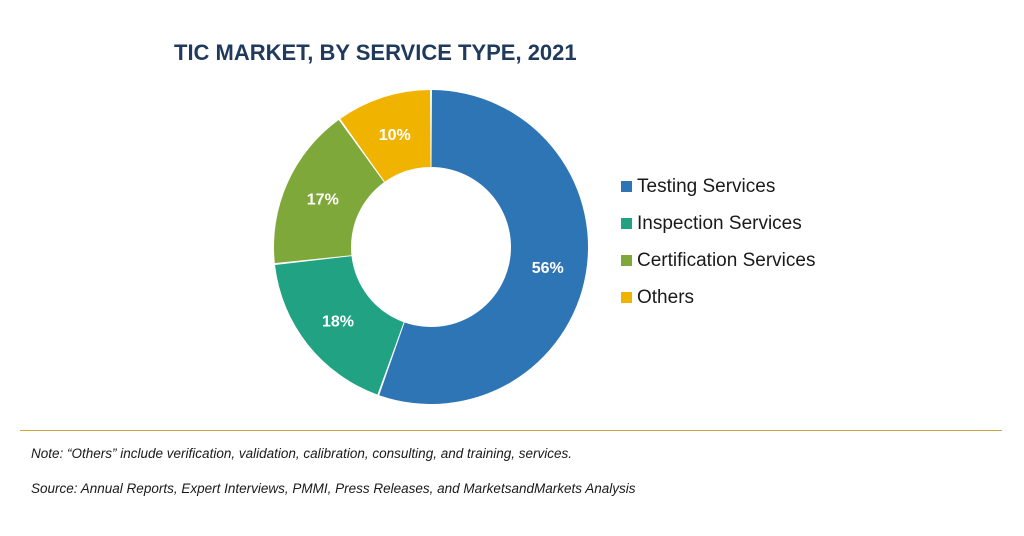 The width and height of the screenshot is (1024, 536). What do you see at coordinates (726, 260) in the screenshot?
I see `legend-label-certification-services: Certification Services` at bounding box center [726, 260].